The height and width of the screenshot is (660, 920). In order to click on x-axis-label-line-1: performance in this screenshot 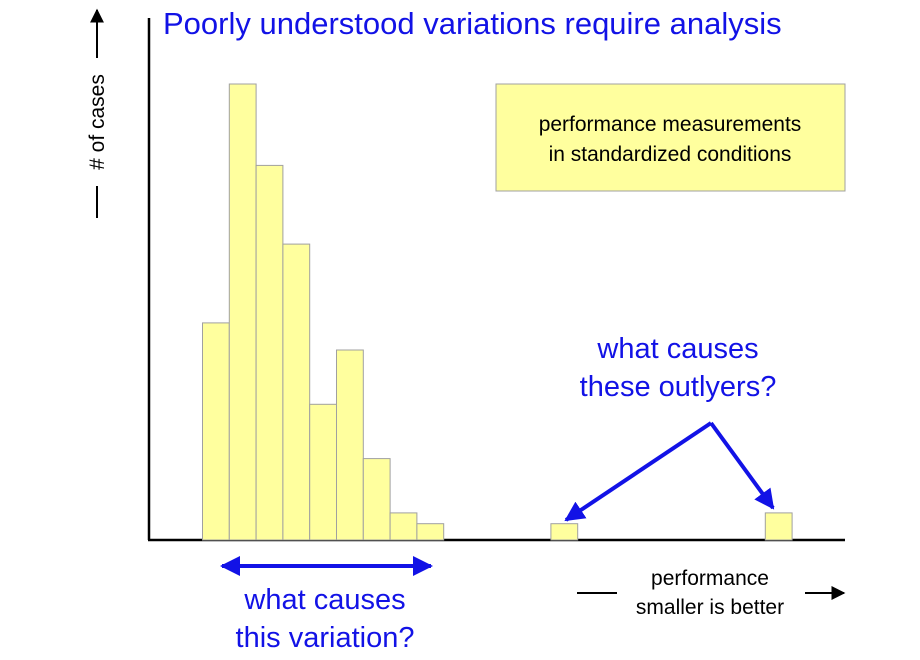, I will do `click(710, 578)`.